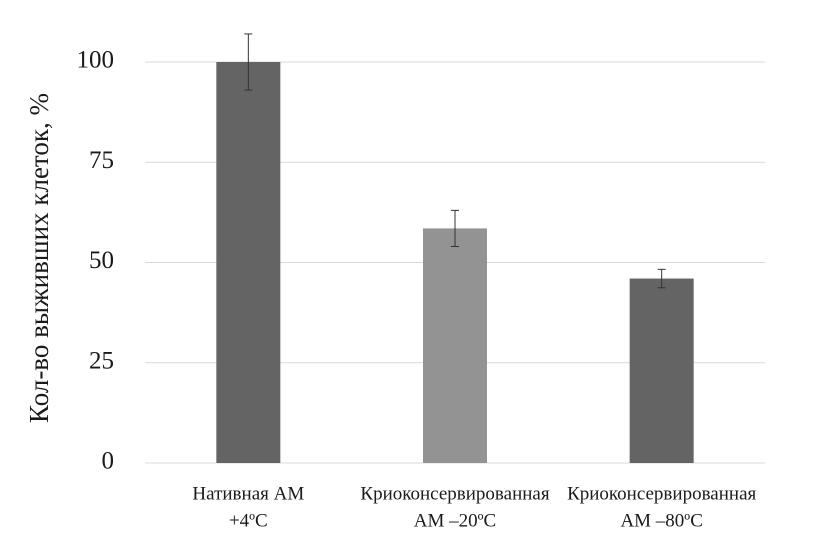 This screenshot has width=832, height=542. What do you see at coordinates (248, 520) in the screenshot?
I see `x-tick-label: +4ºС` at bounding box center [248, 520].